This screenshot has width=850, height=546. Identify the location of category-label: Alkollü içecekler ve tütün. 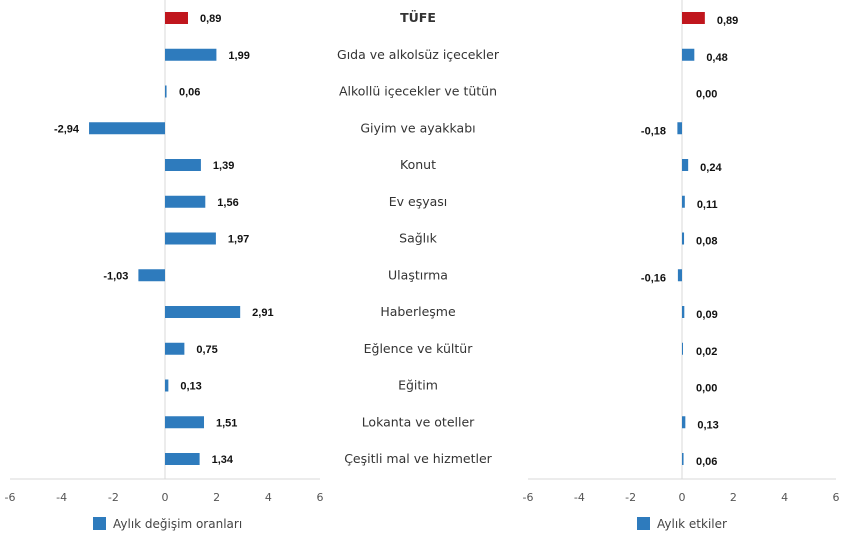
(418, 91).